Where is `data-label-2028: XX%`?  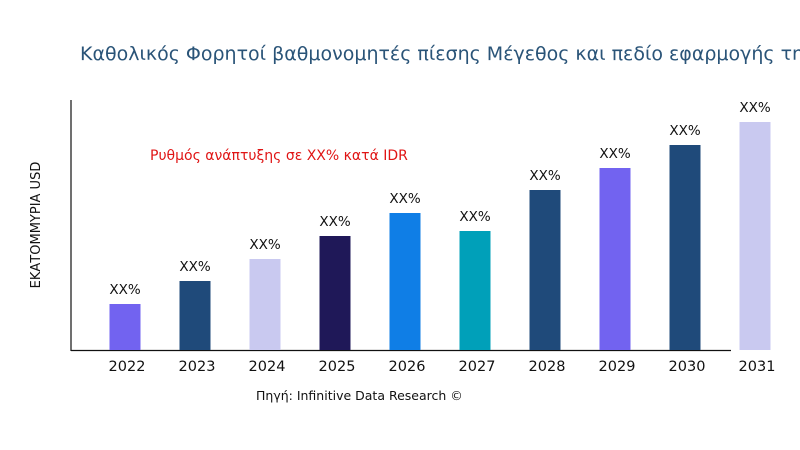 data-label-2028: XX% is located at coordinates (544, 176).